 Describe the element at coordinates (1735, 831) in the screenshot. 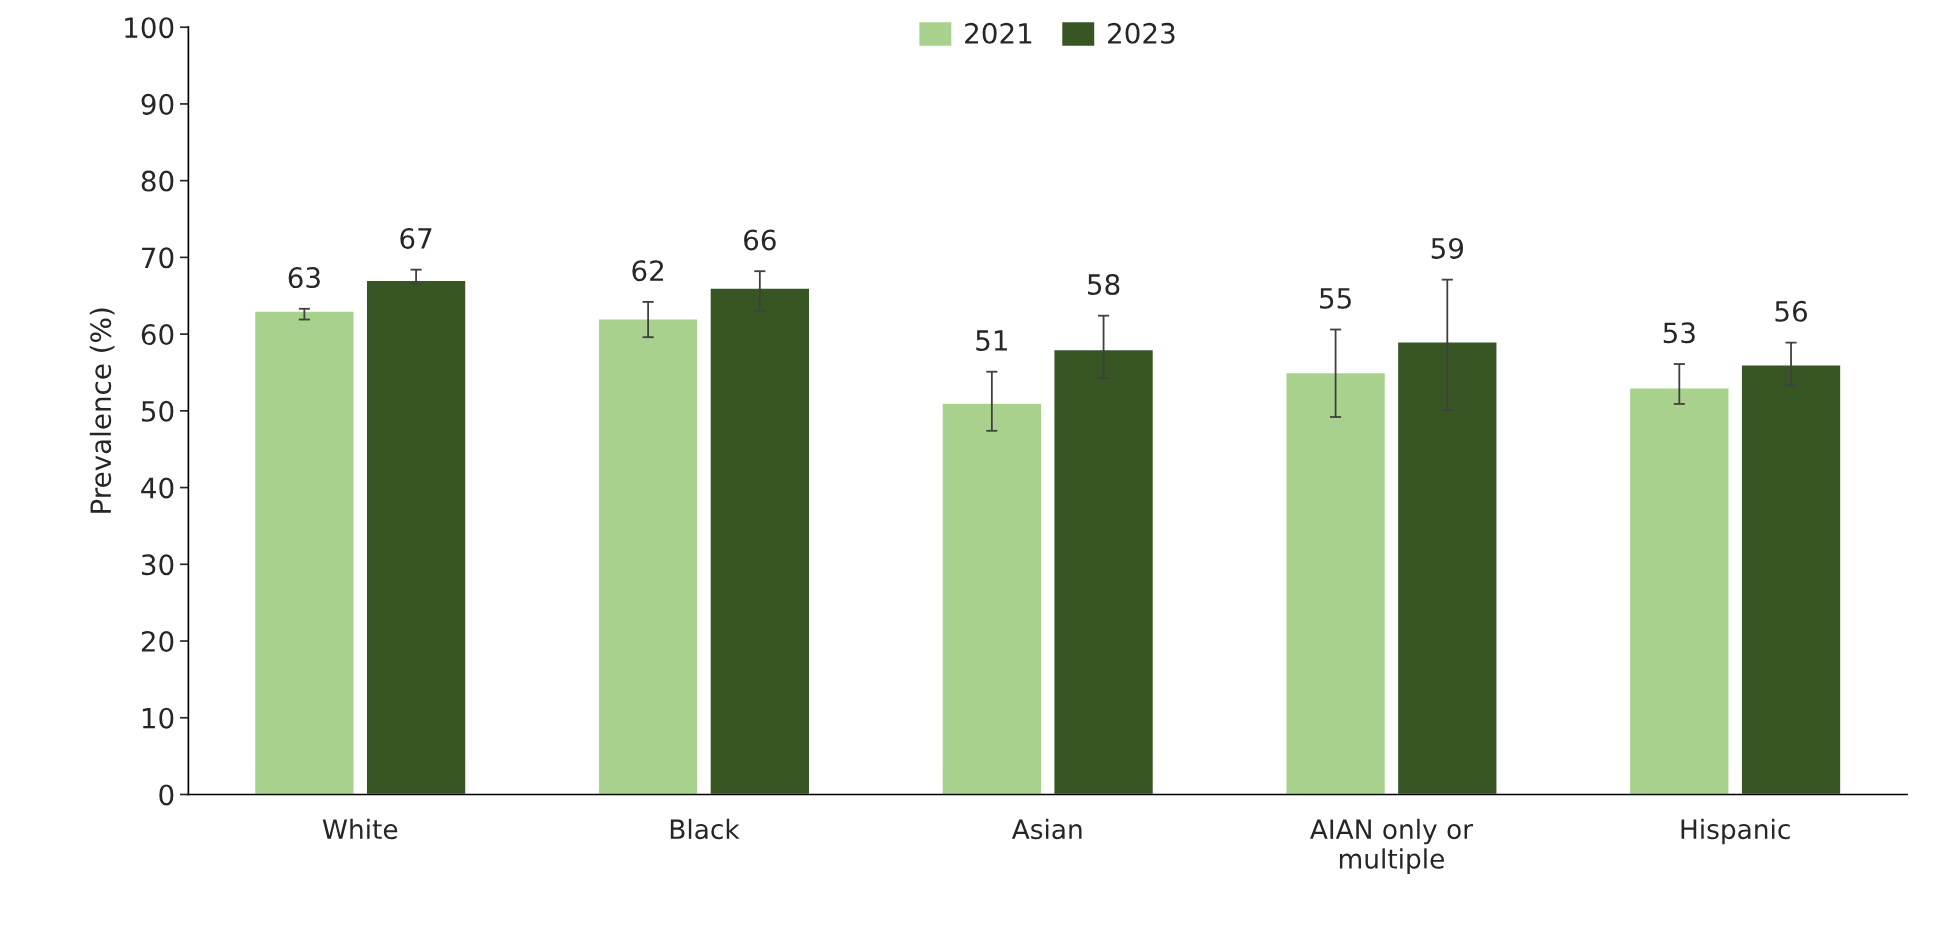

I see `x-tick-label: Hispanic` at that location.